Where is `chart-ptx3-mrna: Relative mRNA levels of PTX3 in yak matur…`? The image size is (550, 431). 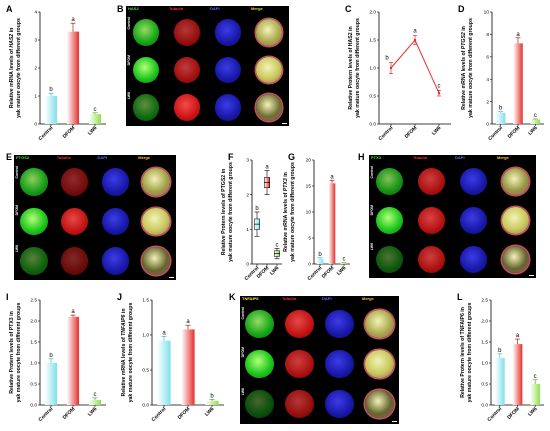 chart-ptx3-mrna: Relative mRNA levels of PTX3 in yak matur… is located at coordinates (316, 220).